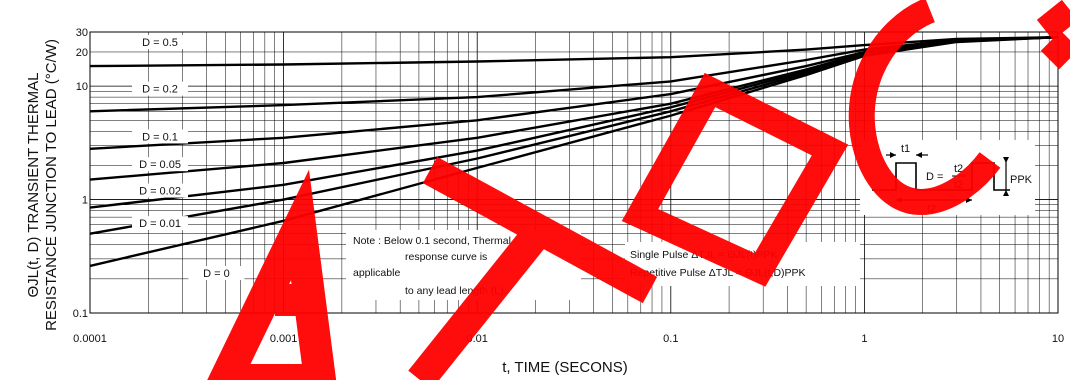 Image resolution: width=1070 pixels, height=380 pixels. What do you see at coordinates (446, 257) in the screenshot?
I see `note-line2: response curve is` at bounding box center [446, 257].